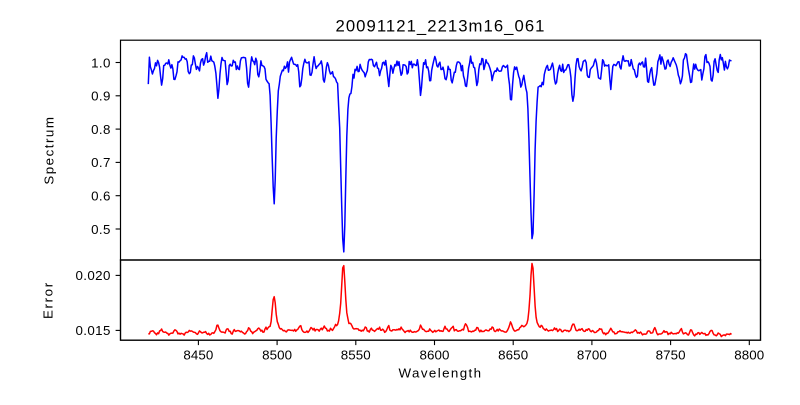 The width and height of the screenshot is (800, 405). What do you see at coordinates (101, 196) in the screenshot?
I see `svg-text: 0.6` at bounding box center [101, 196].